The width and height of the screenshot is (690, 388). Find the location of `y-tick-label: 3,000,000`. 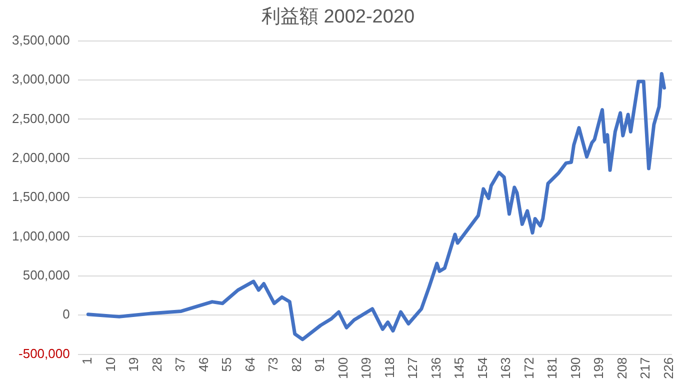

y-tick-label: 3,000,000 is located at coordinates (41, 79).